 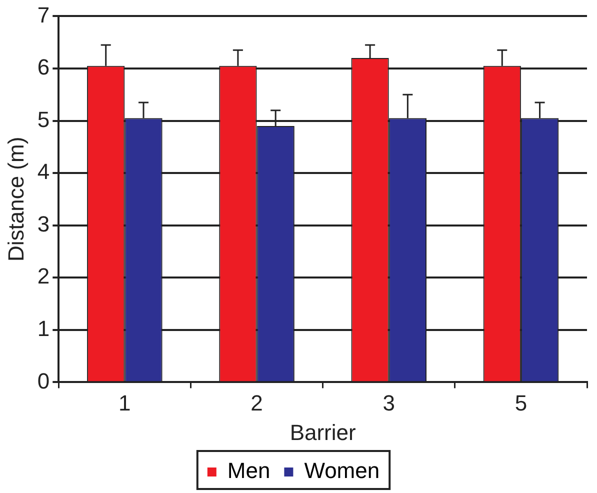 I want to click on y-tick-label: 0, so click(x=43, y=381).